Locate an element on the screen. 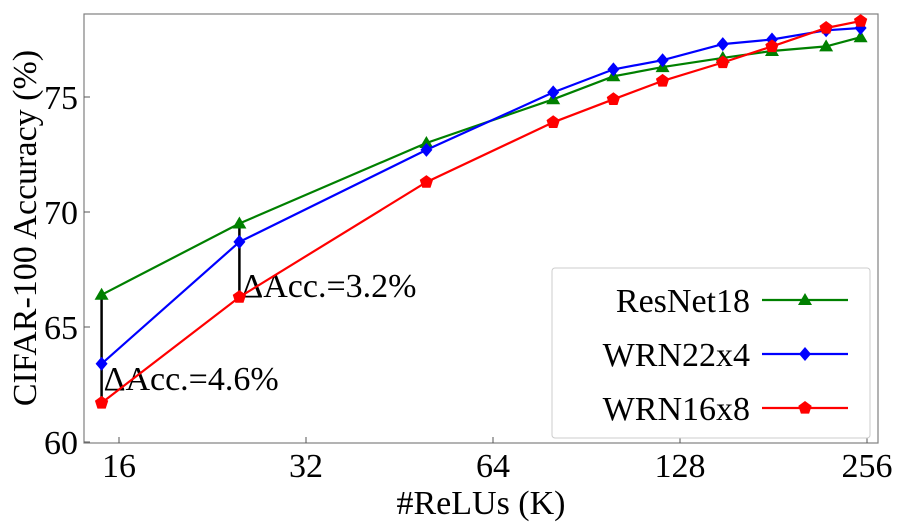  delta-annotation: ΔAcc.=3.2% is located at coordinates (328, 286).